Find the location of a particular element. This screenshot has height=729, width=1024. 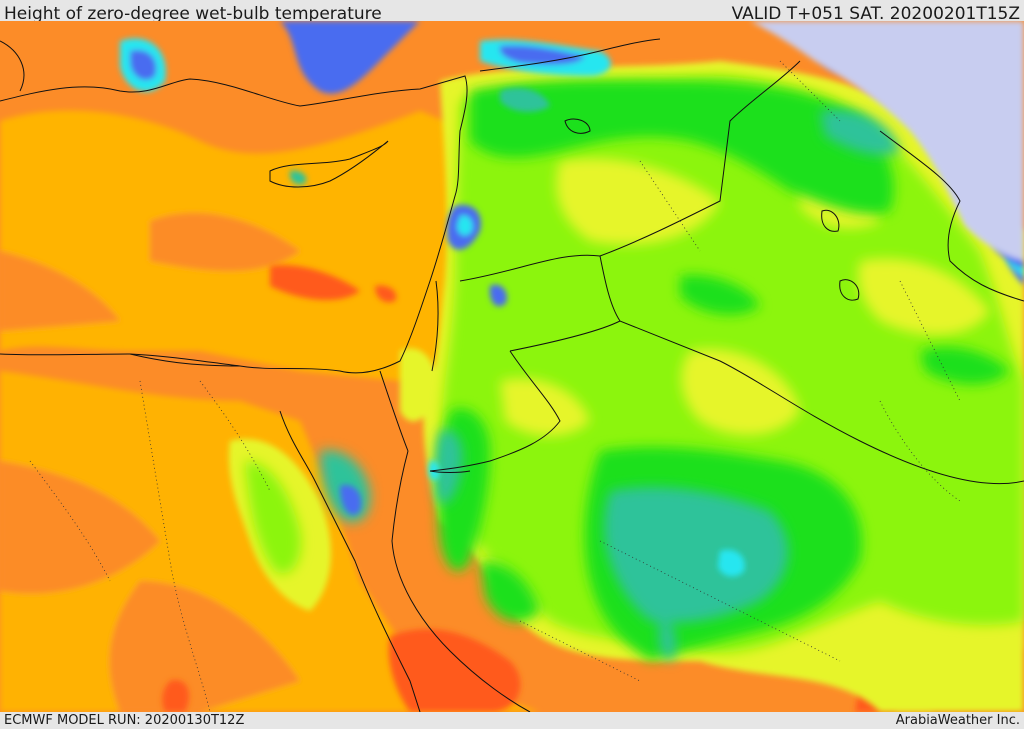

model-run: ECMWF MODEL RUN: 20200130T12Z is located at coordinates (124, 720).